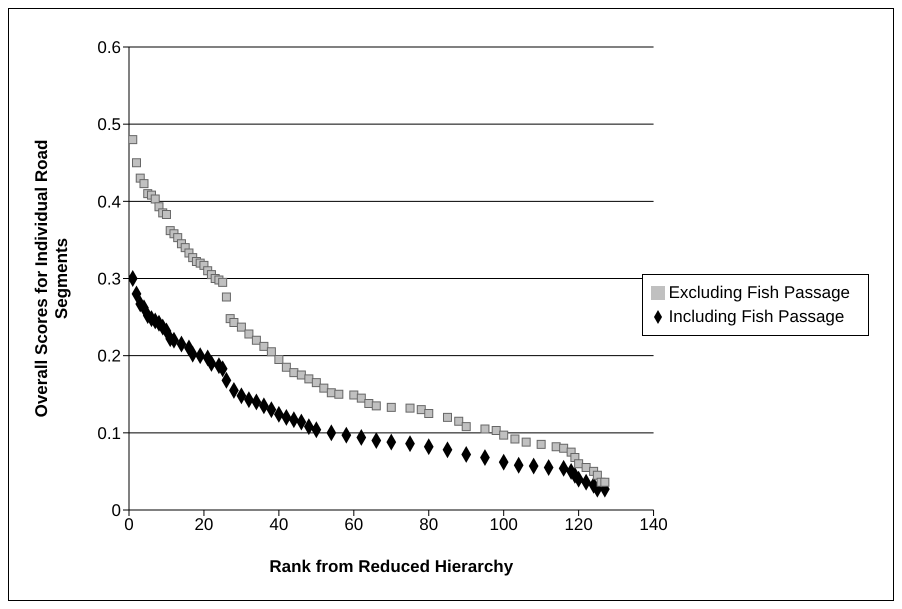 The width and height of the screenshot is (902, 609). Describe the element at coordinates (428, 524) in the screenshot. I see `x-tick-label: 80` at that location.